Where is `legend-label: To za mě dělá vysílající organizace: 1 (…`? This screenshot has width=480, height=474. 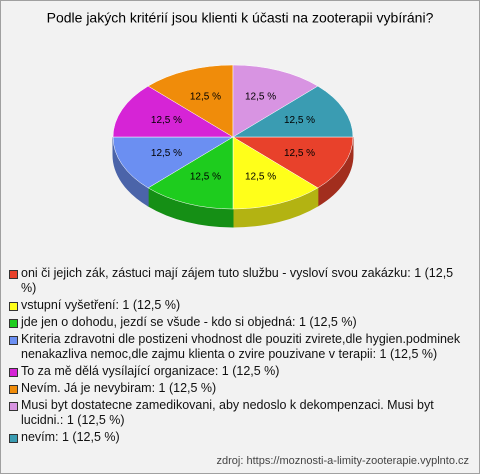
legend-label: To za mě dělá vysílající organizace: 1 (… is located at coordinates (150, 371).